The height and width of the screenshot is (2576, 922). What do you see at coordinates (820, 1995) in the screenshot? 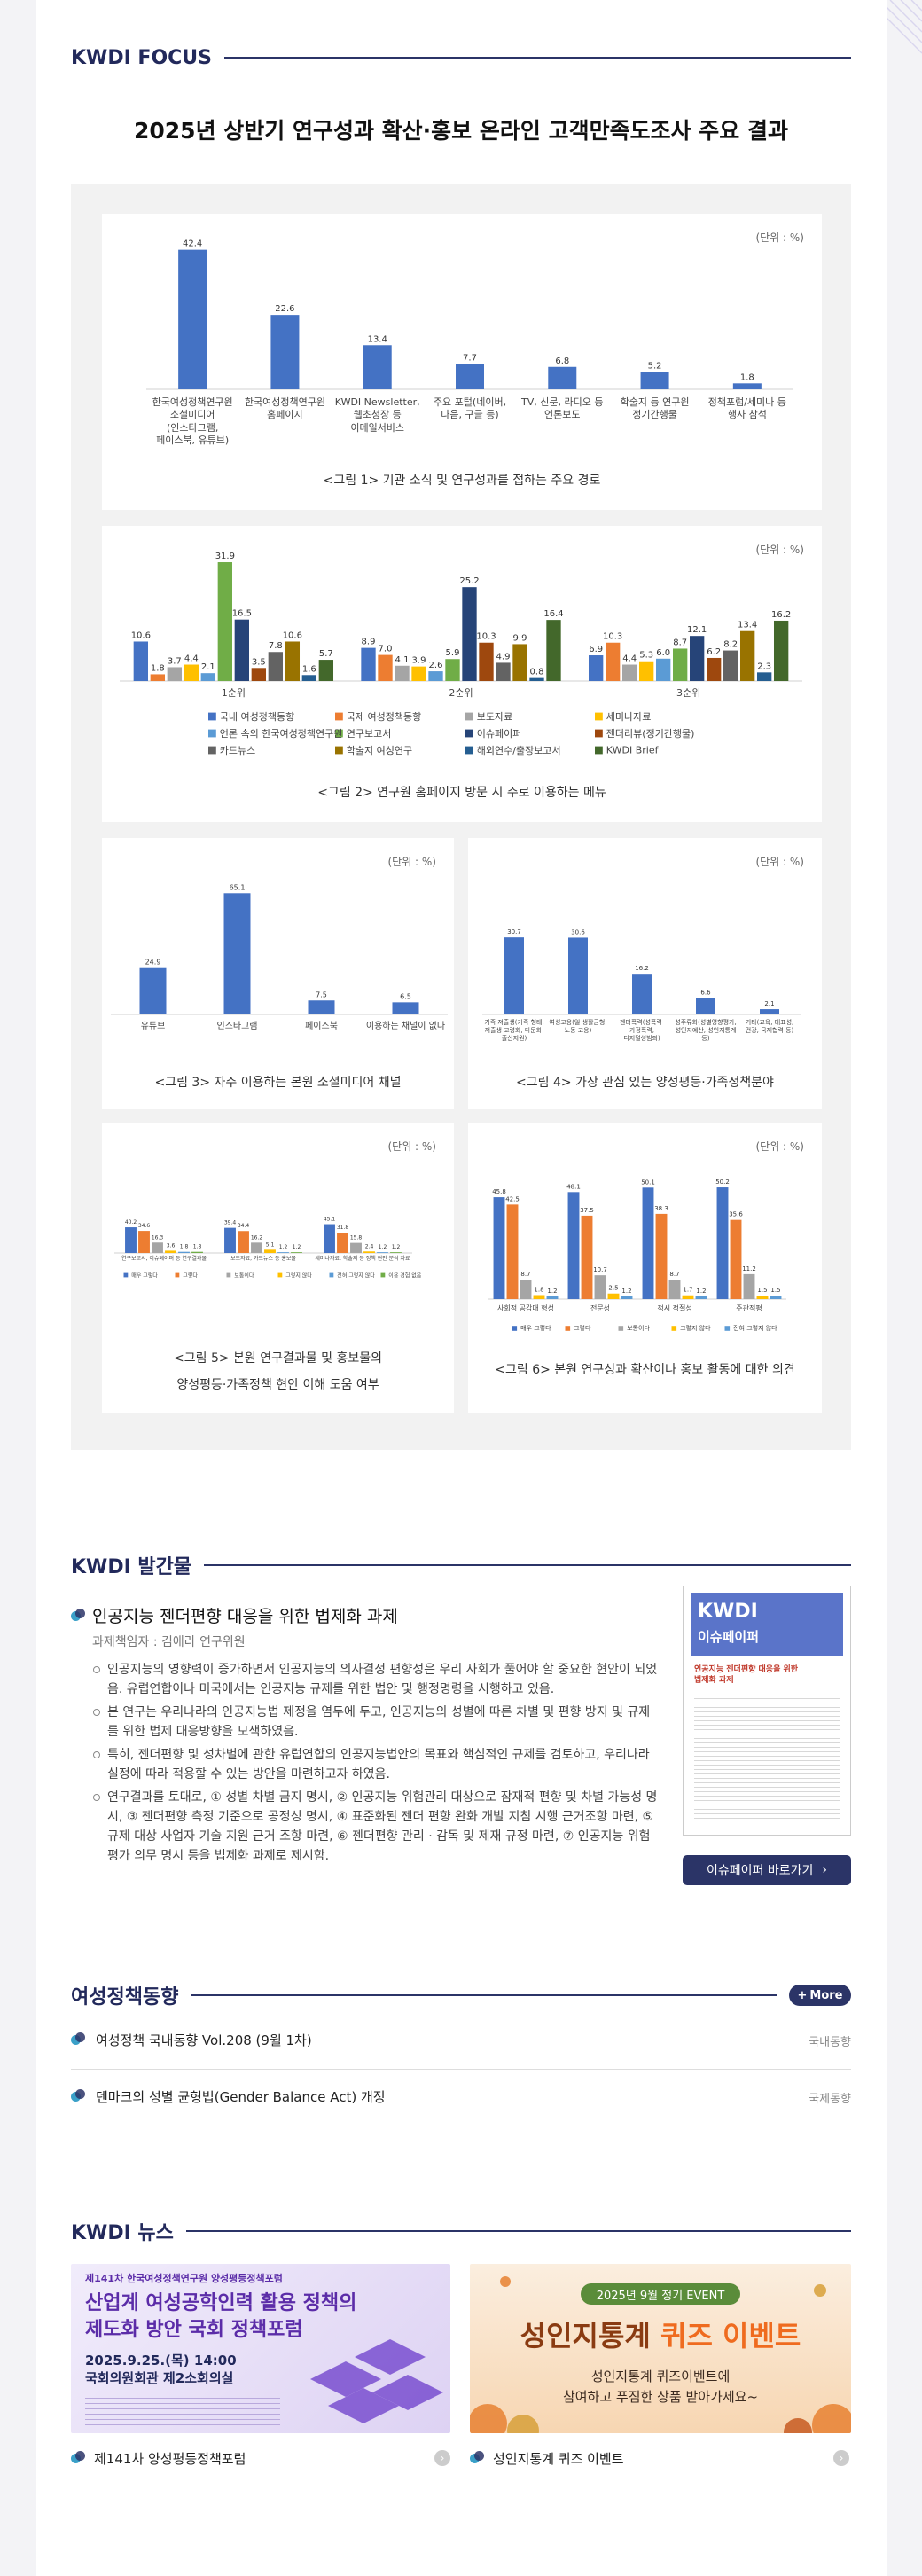
I see `more-button: + More` at bounding box center [820, 1995].